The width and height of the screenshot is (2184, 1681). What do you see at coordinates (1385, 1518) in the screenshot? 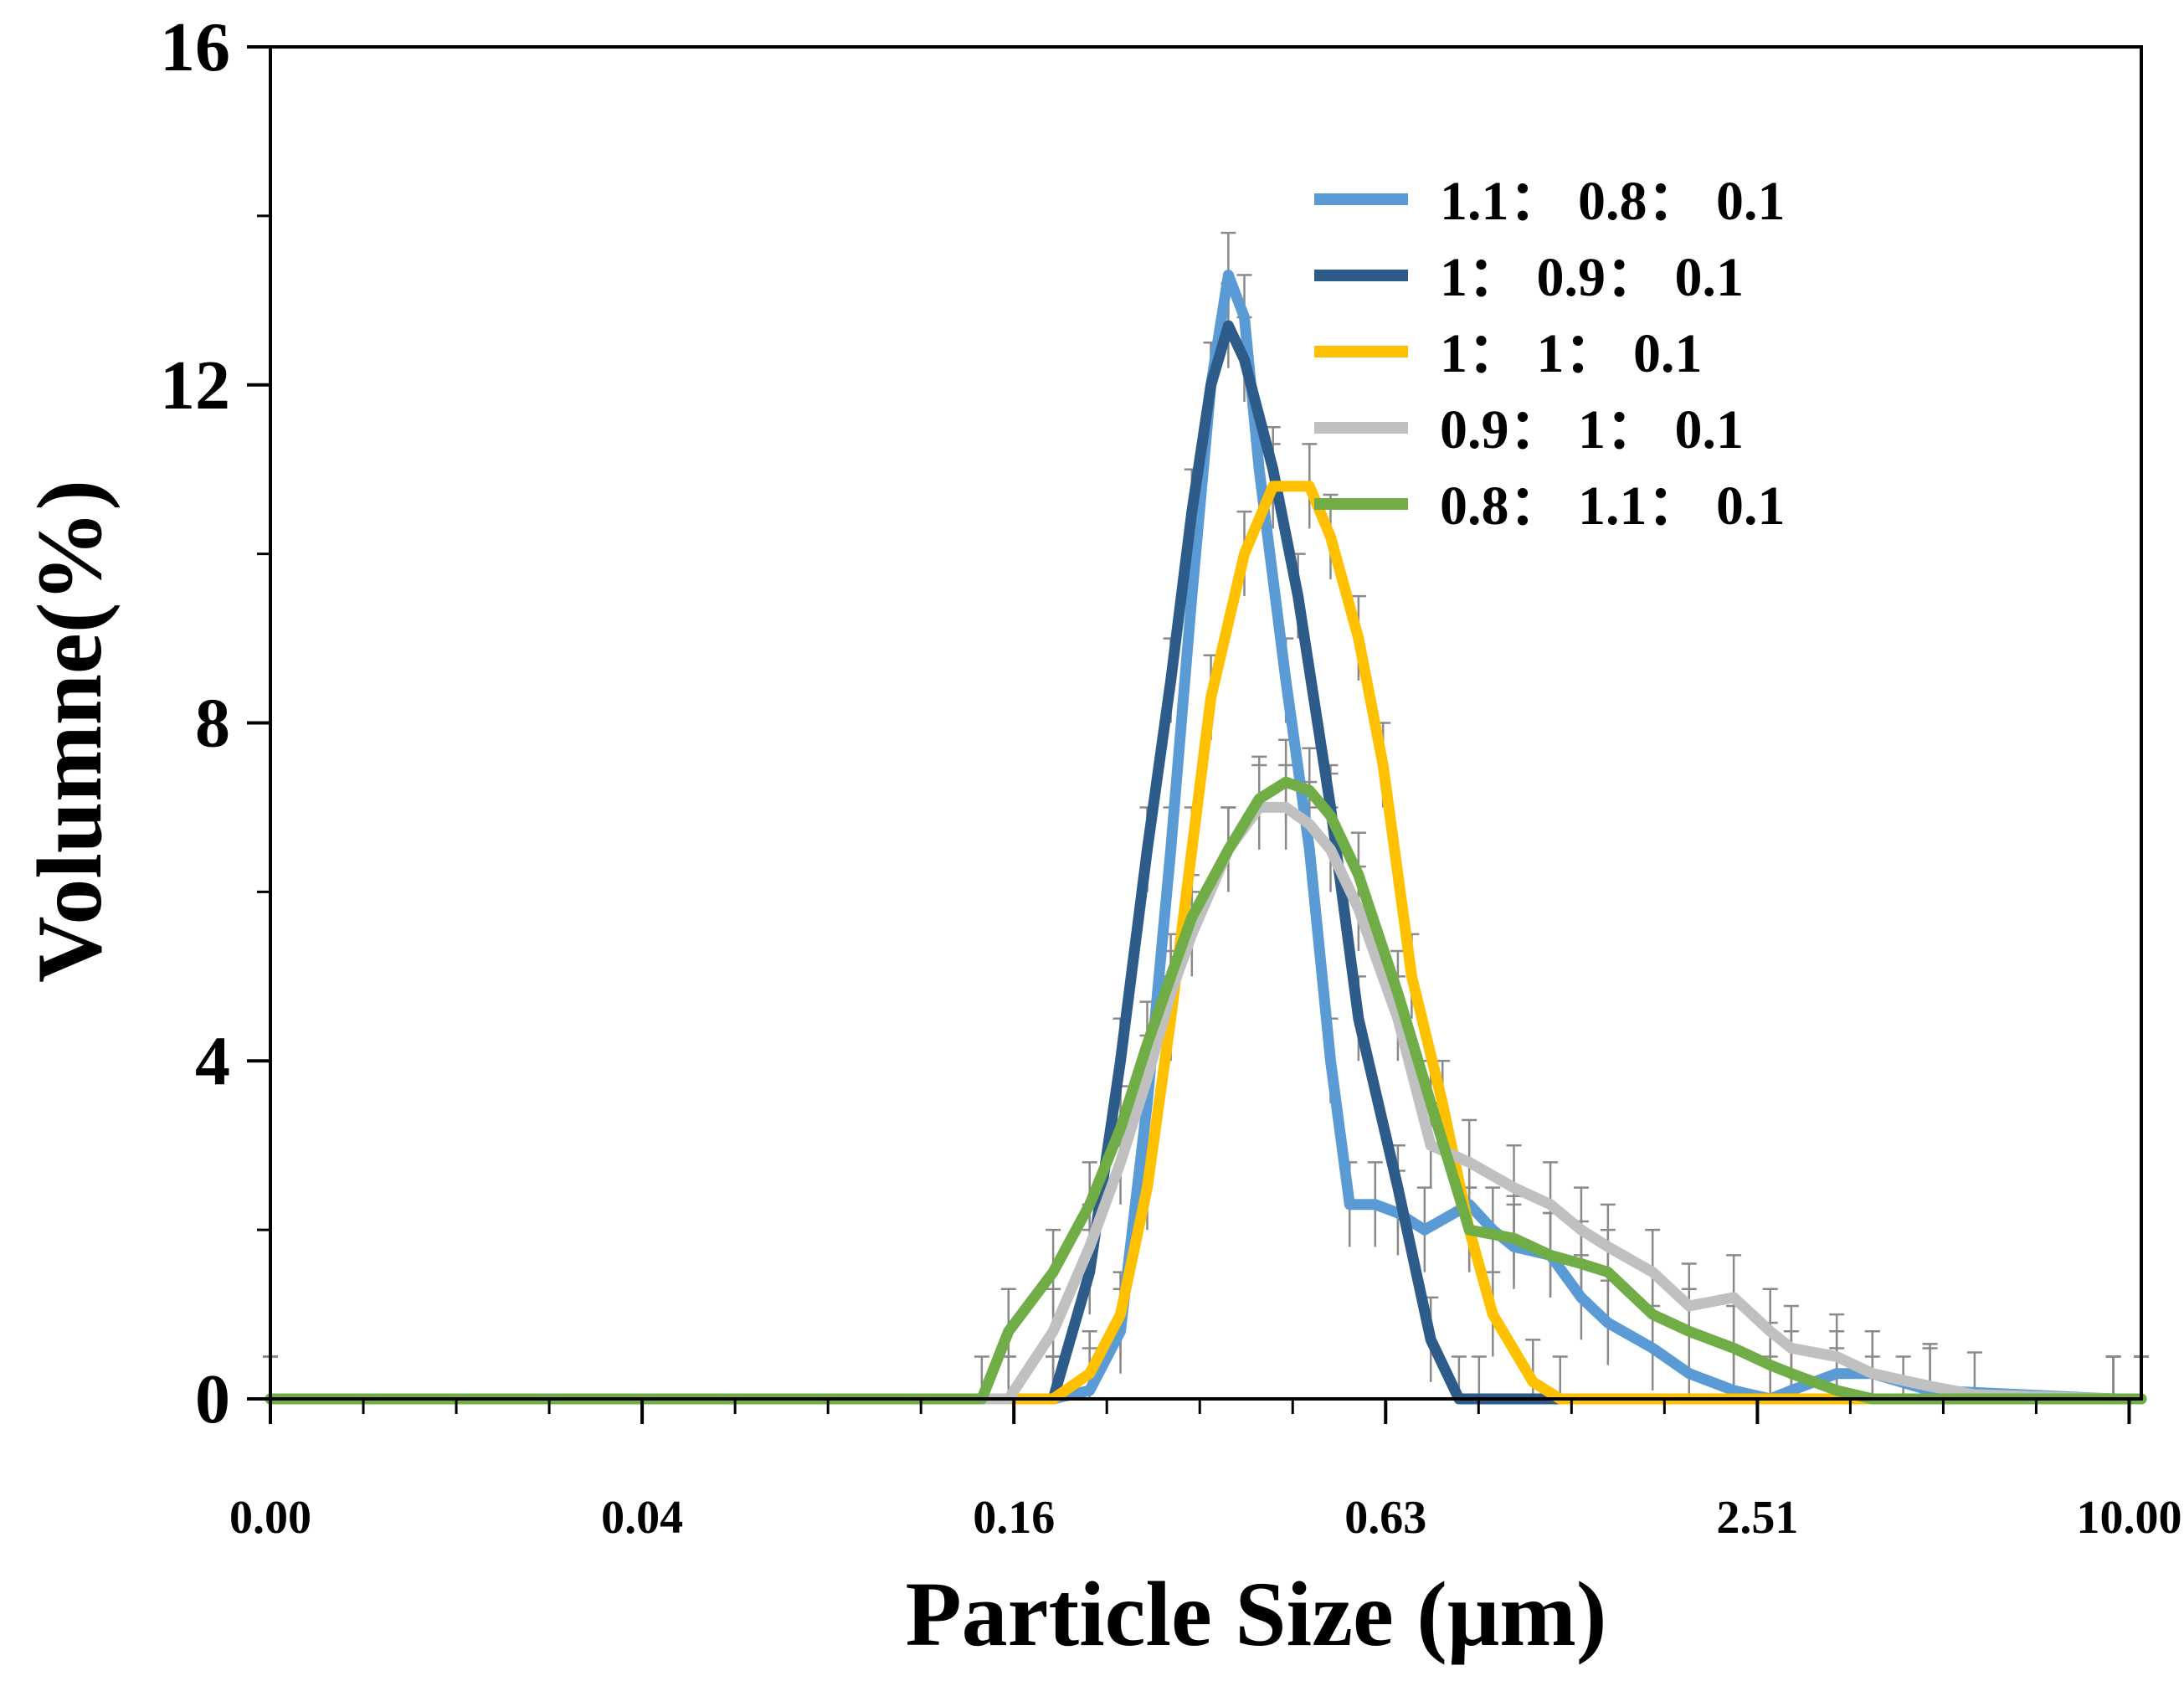
I see `x-tick-label: 0.63` at bounding box center [1385, 1518].